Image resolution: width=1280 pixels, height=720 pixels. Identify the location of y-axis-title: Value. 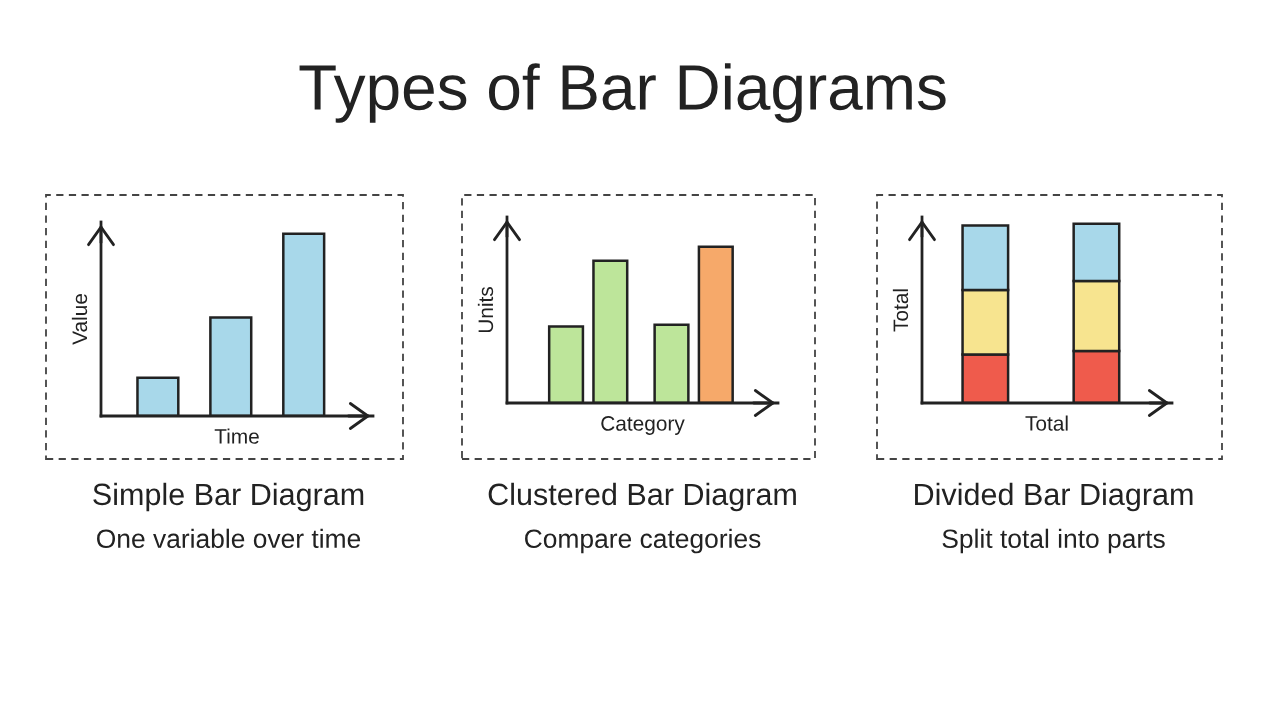
(79, 319).